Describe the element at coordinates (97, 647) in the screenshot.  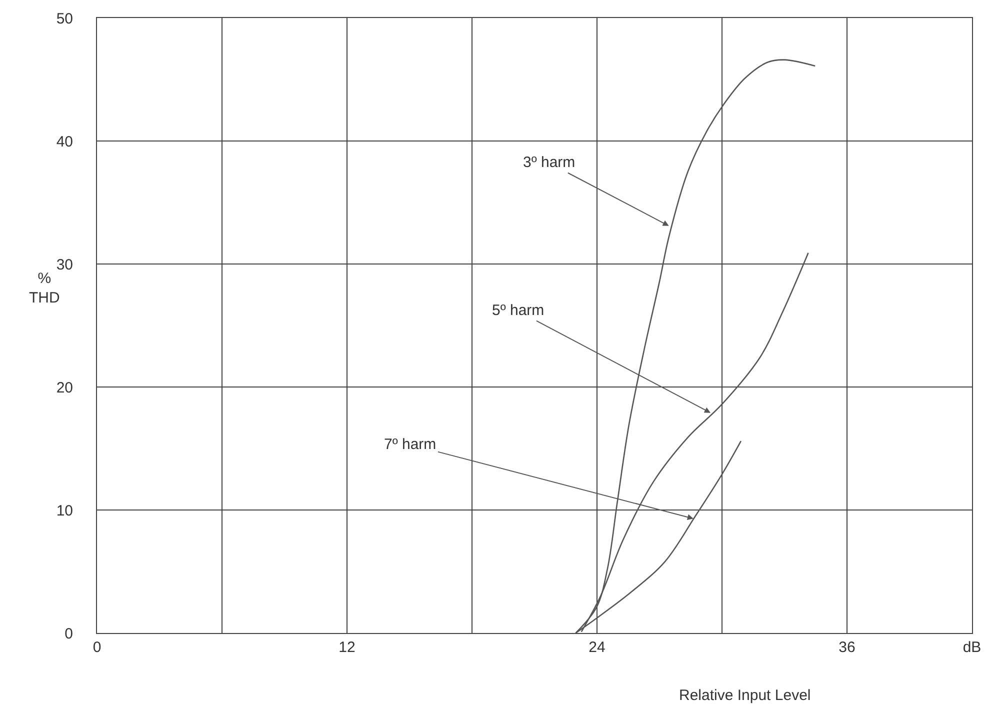
I see `x-tick-label: 0` at that location.